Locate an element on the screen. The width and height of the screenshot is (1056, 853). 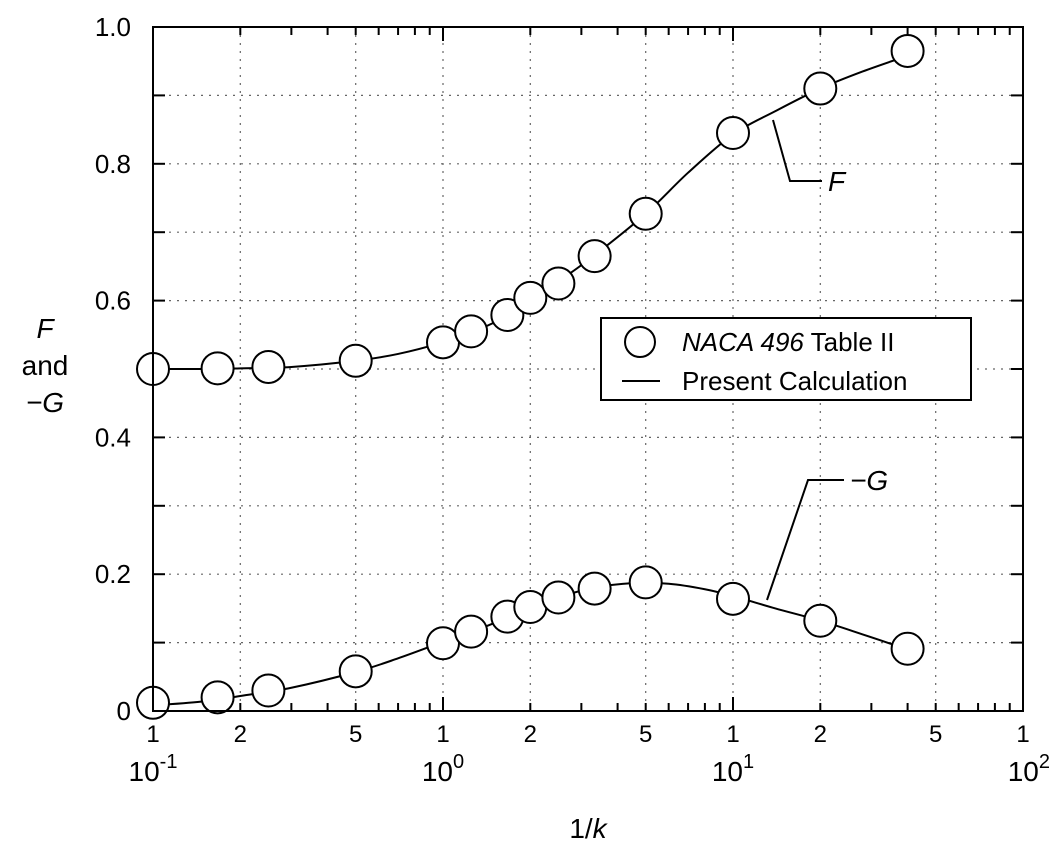
x-decade-label: 10-1 is located at coordinates (153, 769).